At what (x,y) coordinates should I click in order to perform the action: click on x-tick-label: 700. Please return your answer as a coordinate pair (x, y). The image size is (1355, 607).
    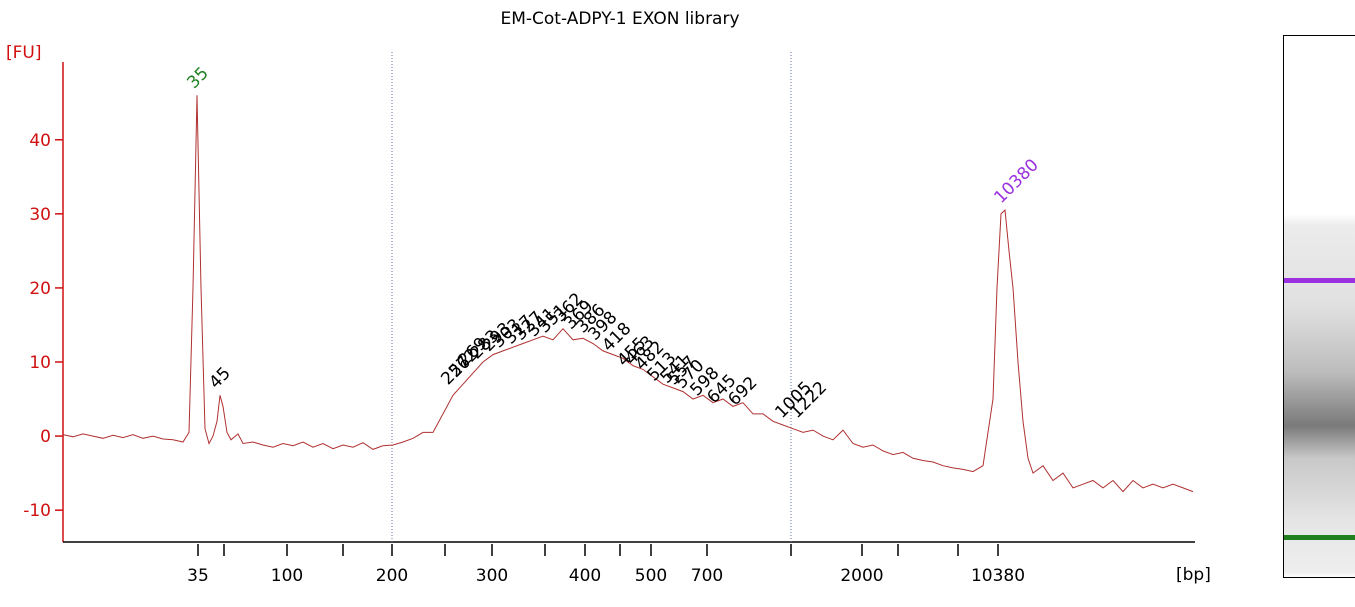
    Looking at the image, I should click on (707, 576).